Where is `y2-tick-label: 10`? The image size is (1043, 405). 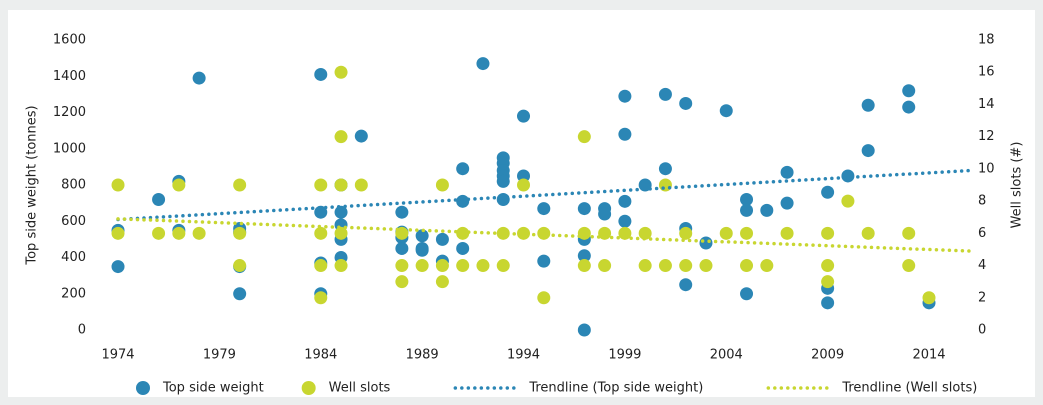 y2-tick-label: 10 is located at coordinates (986, 168).